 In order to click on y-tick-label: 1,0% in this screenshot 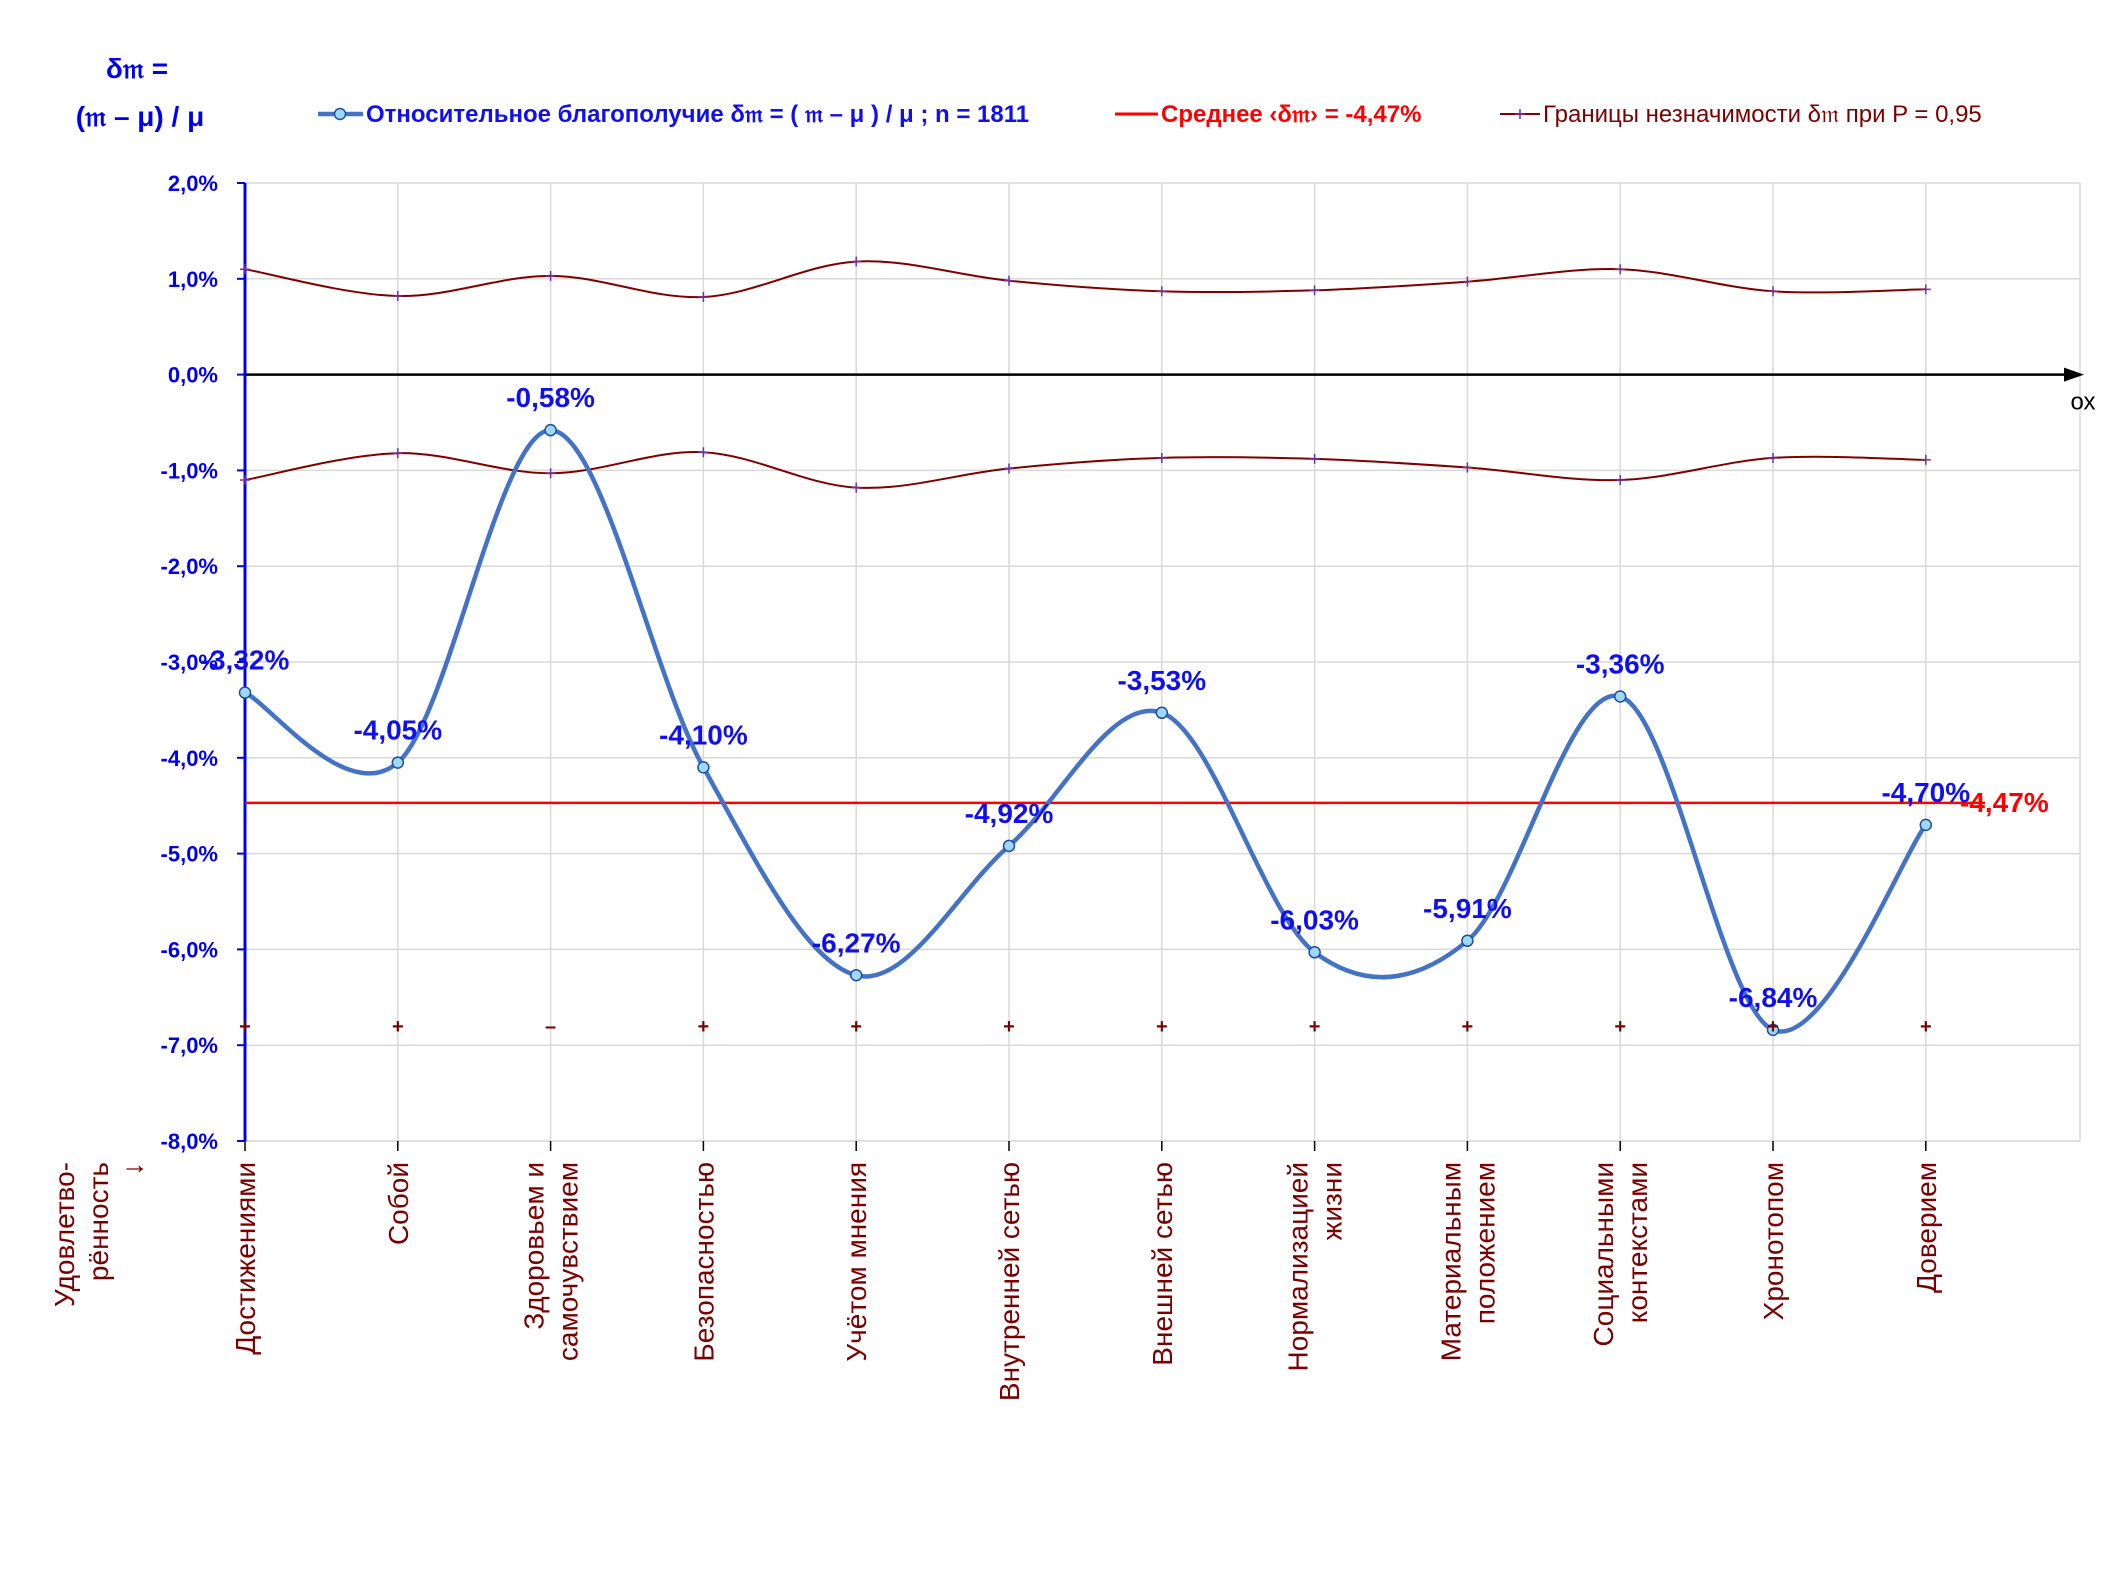, I will do `click(193, 279)`.